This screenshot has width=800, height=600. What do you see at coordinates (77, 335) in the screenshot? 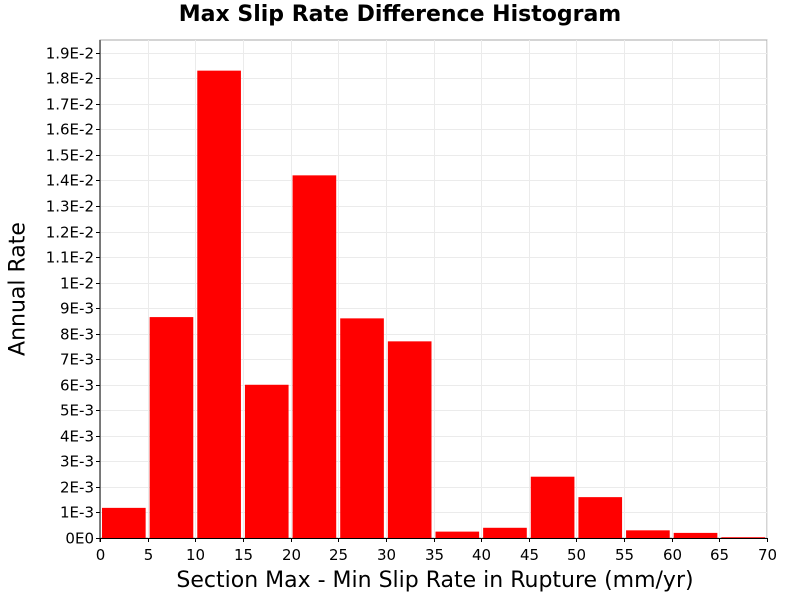
I see `y-tick-label: 8E-3` at bounding box center [77, 335].